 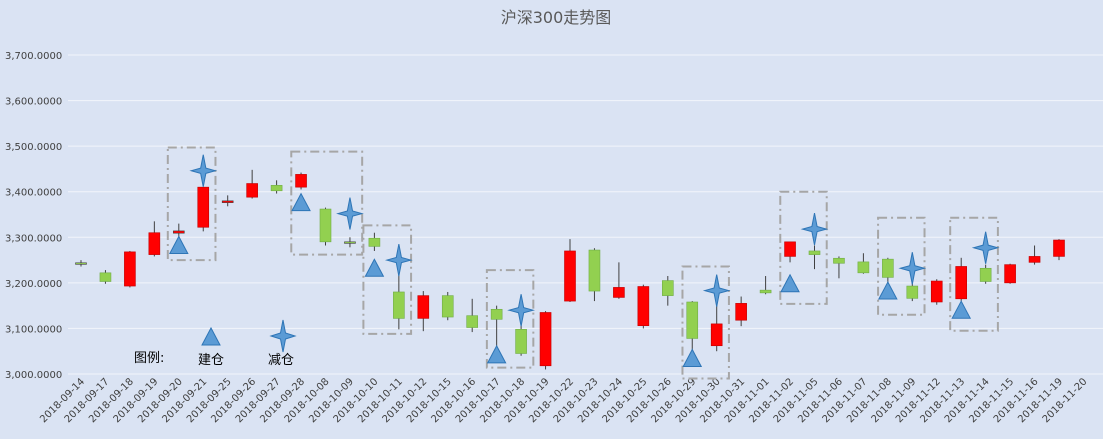 I want to click on y-tick-label: 3,200.0000, so click(x=33, y=284).